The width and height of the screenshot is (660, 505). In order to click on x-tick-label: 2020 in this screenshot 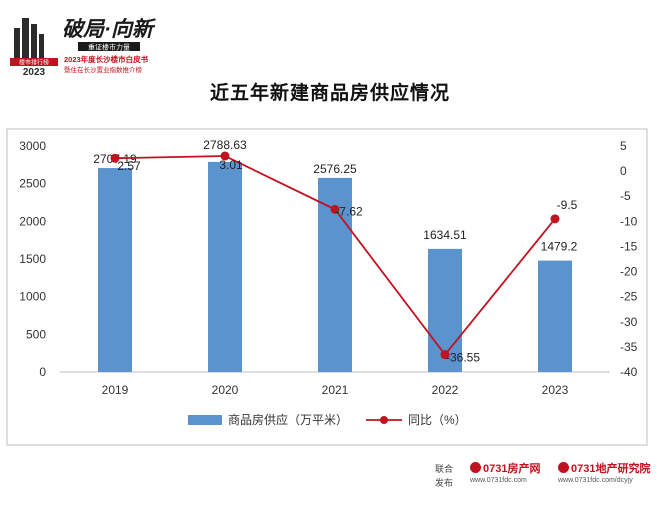, I will do `click(225, 390)`.